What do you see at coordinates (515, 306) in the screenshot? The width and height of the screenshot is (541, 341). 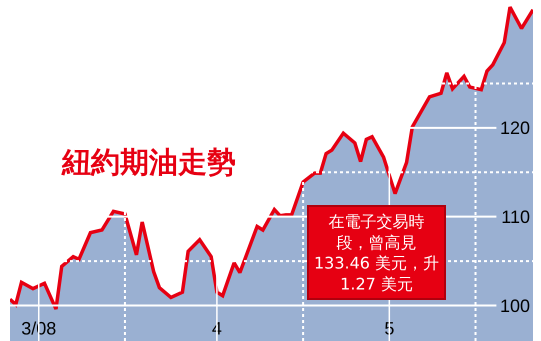 I see `y-tick-label: 100` at bounding box center [515, 306].